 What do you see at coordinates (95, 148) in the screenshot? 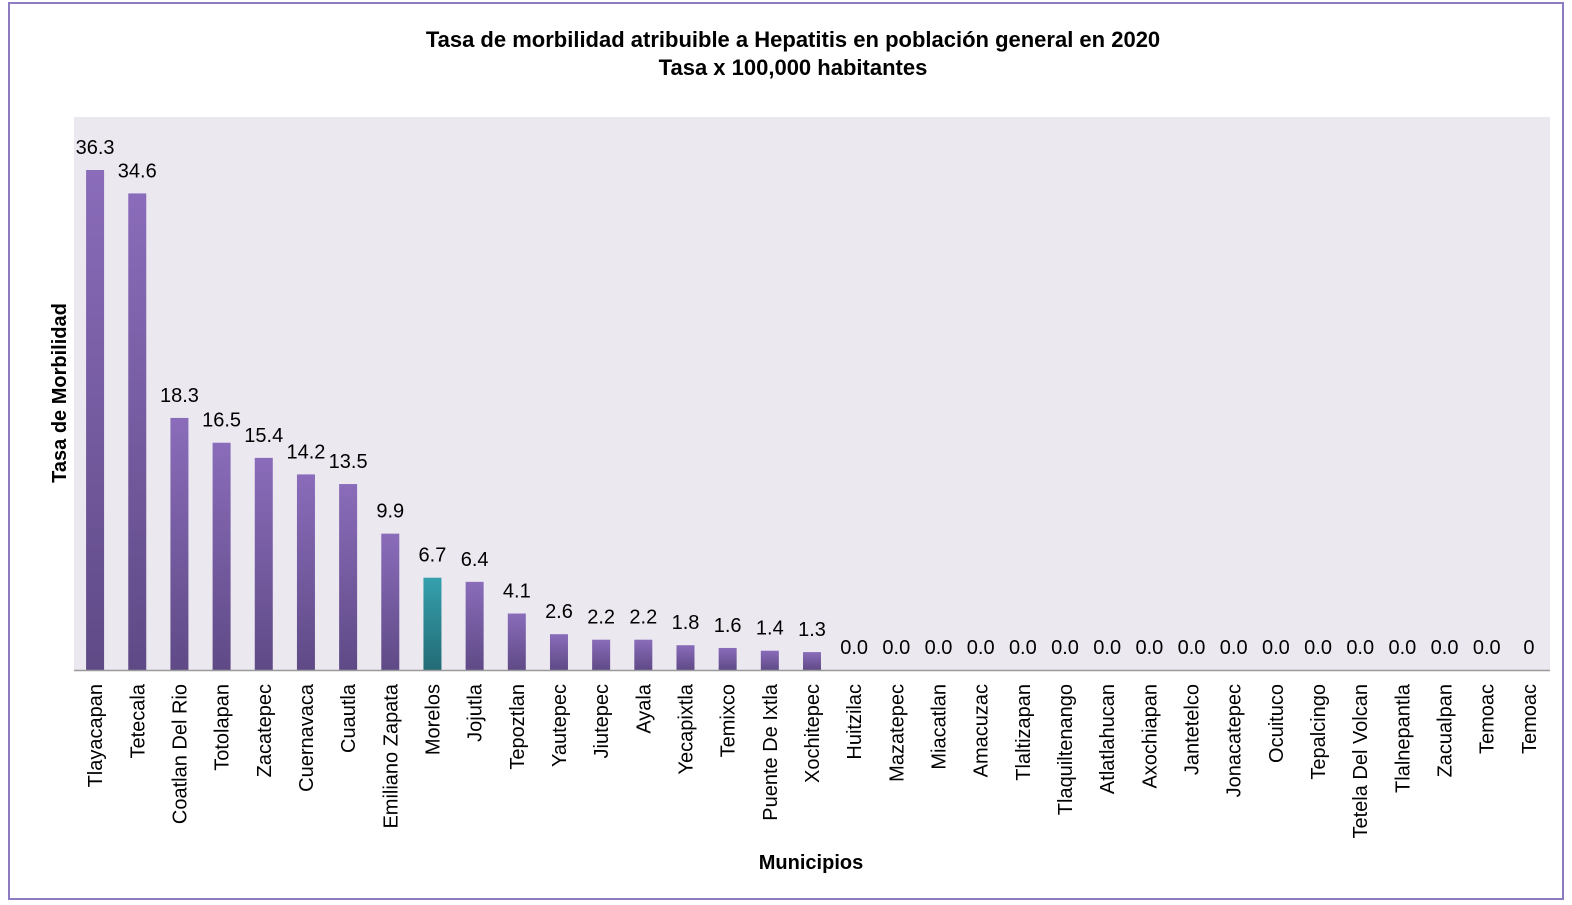
I see `value-label-0: 36.3` at bounding box center [95, 148].